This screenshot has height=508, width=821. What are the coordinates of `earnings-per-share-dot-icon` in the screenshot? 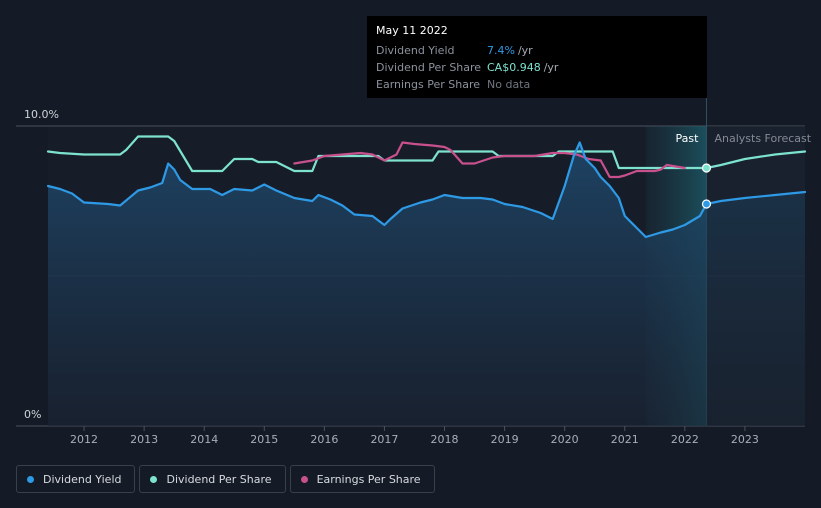 It's located at (304, 479).